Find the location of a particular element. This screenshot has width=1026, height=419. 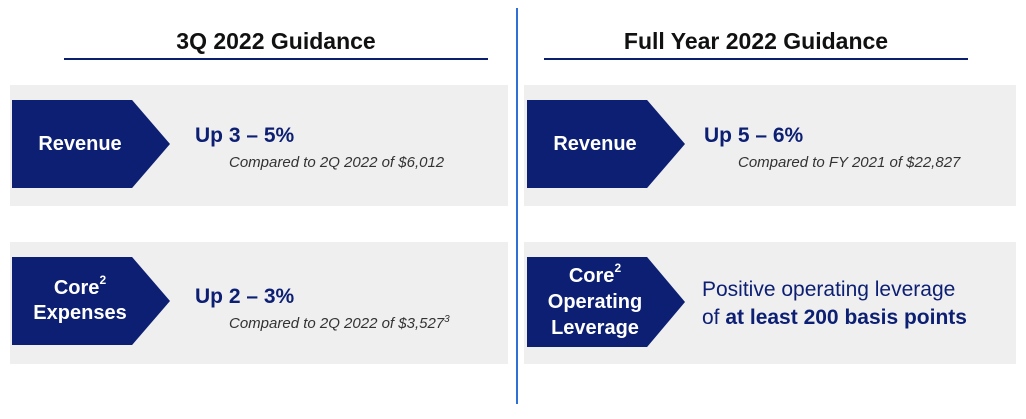

right-column-title: Full Year 2022 Guidance is located at coordinates (756, 41).